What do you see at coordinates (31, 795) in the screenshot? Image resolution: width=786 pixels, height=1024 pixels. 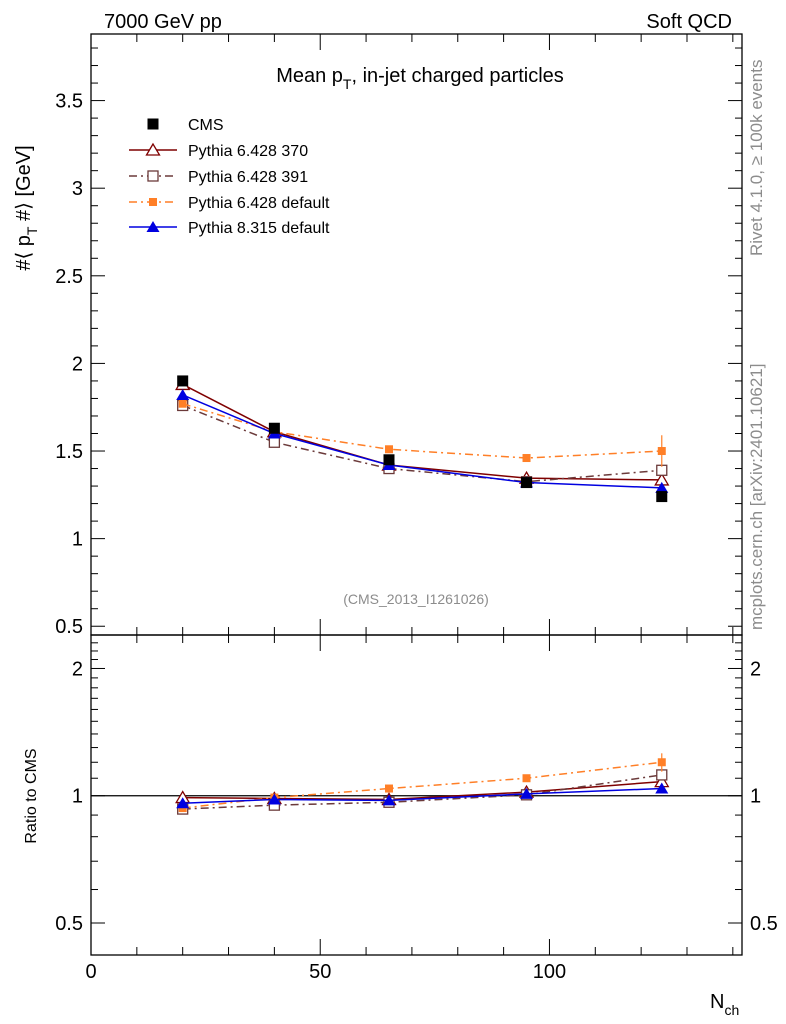 I see `ratio-y-axis-label: Ratio to CMS` at bounding box center [31, 795].